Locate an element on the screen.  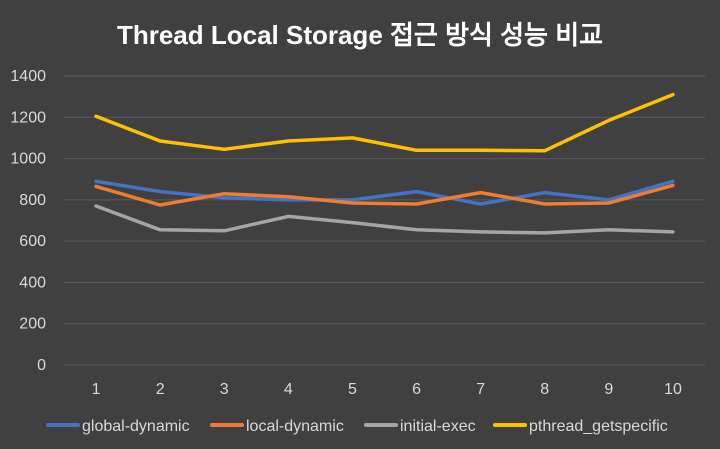
x-tick-label: 10 is located at coordinates (673, 389).